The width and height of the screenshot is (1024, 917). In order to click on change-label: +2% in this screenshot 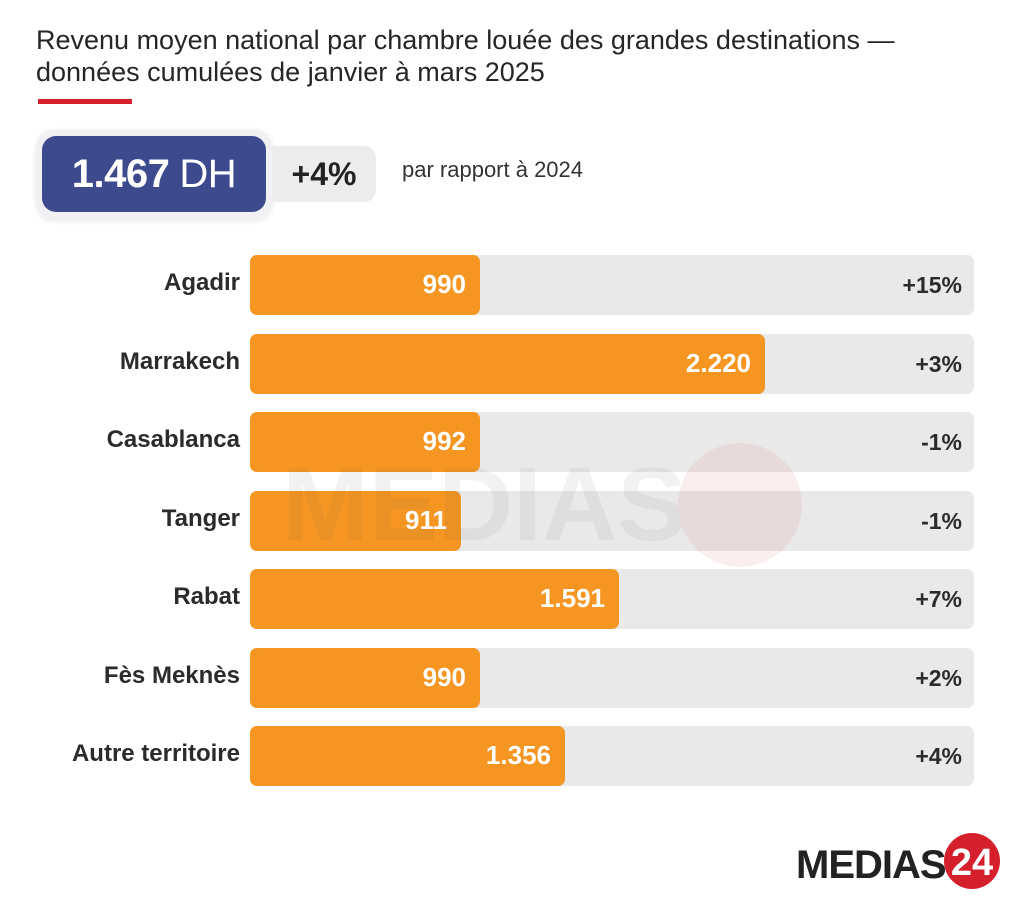, I will do `click(938, 678)`.